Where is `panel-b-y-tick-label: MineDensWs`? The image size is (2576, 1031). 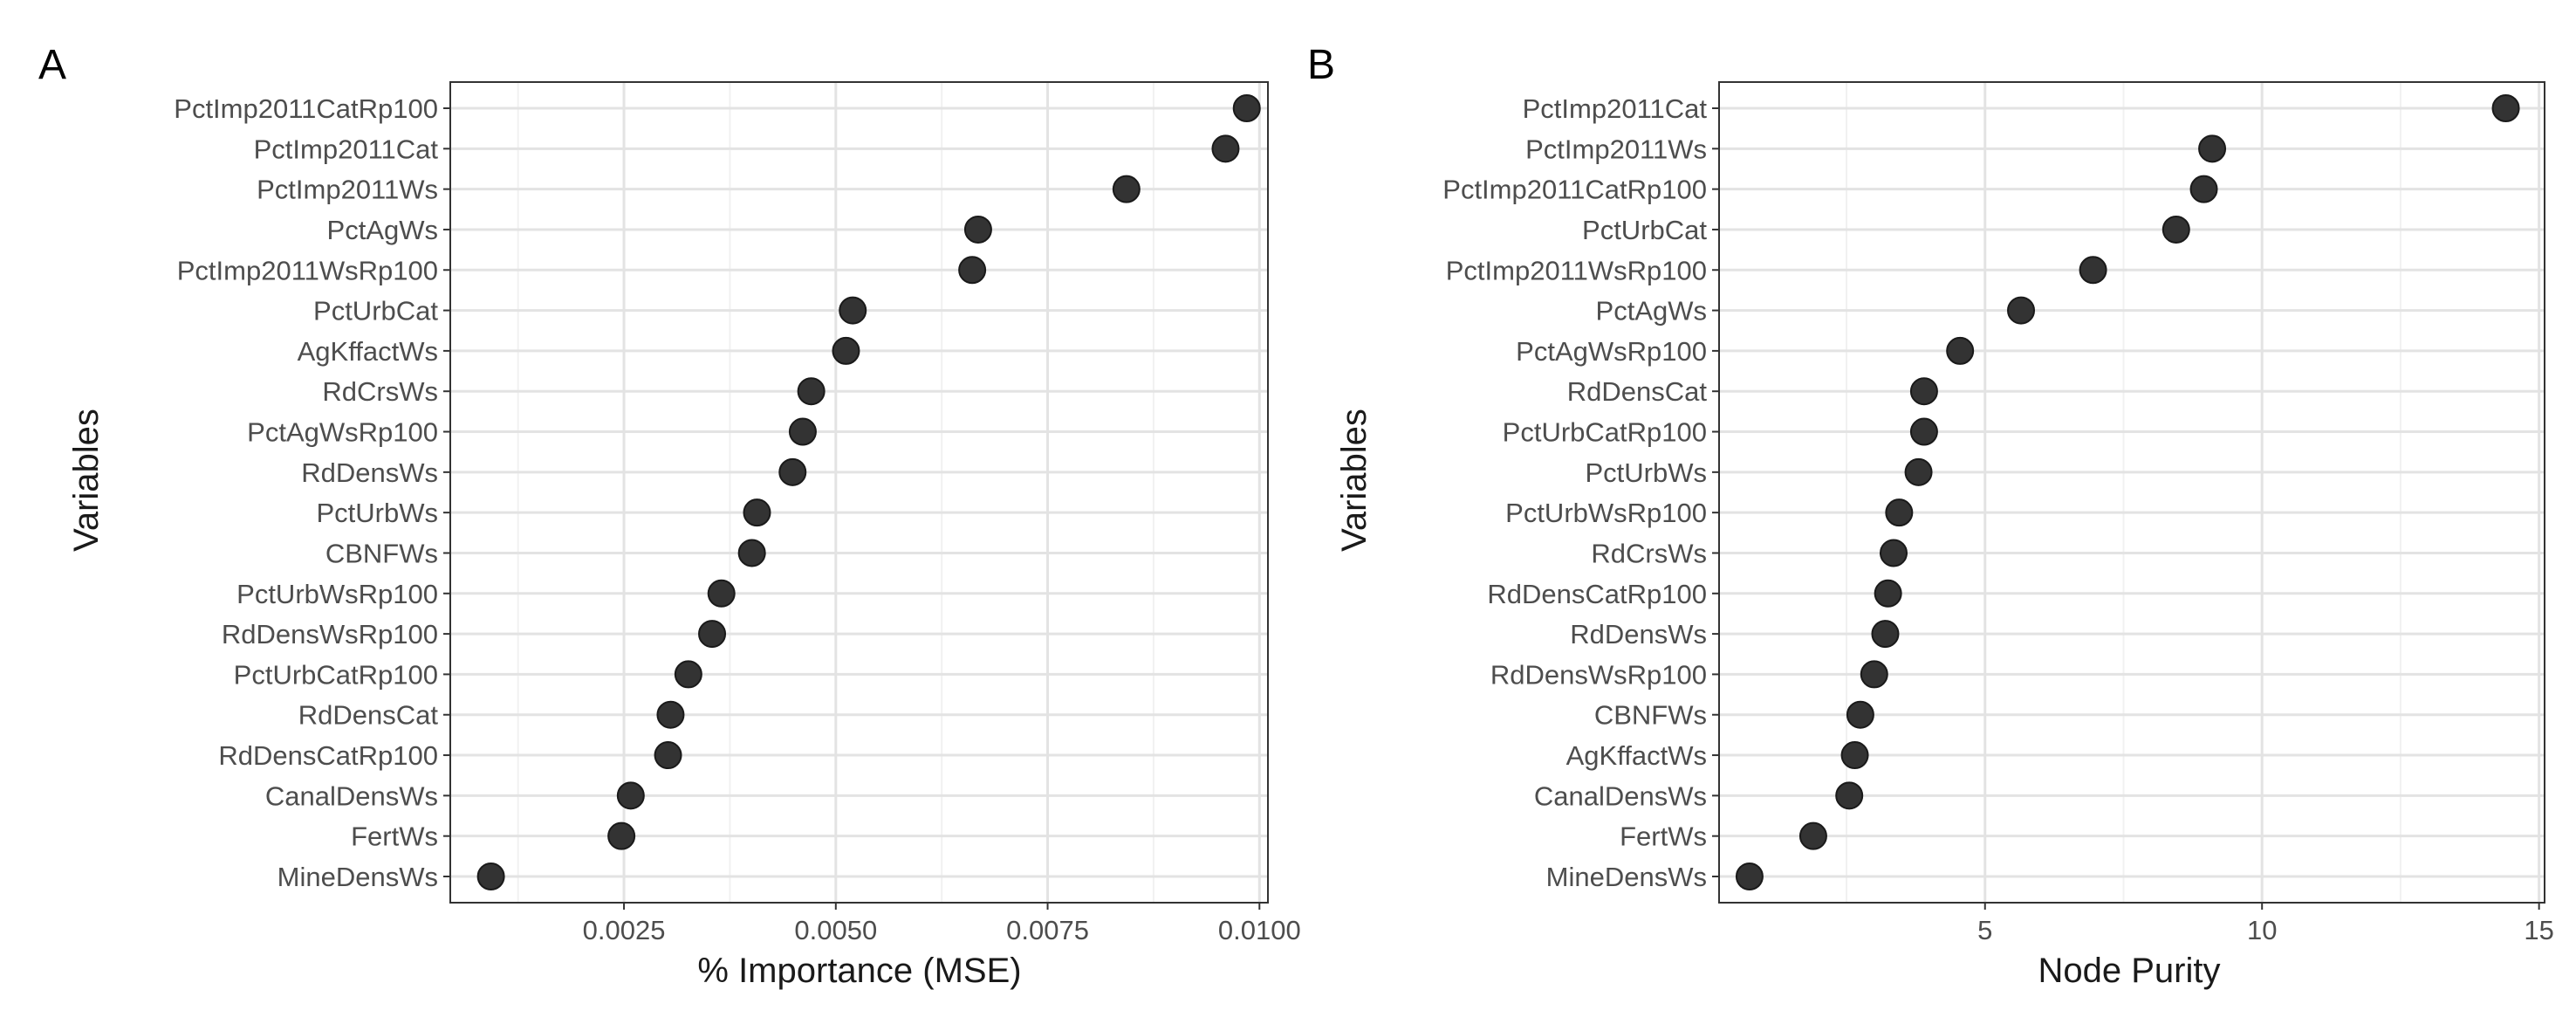 panel-b-y-tick-label: MineDensWs is located at coordinates (1627, 877).